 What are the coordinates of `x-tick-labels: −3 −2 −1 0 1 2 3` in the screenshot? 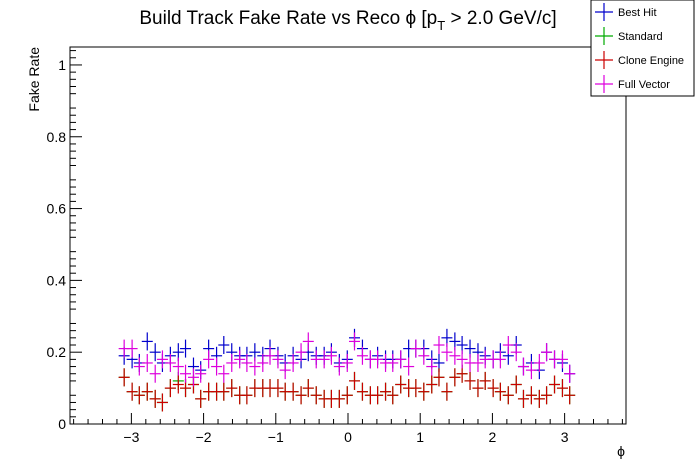 It's located at (345, 437).